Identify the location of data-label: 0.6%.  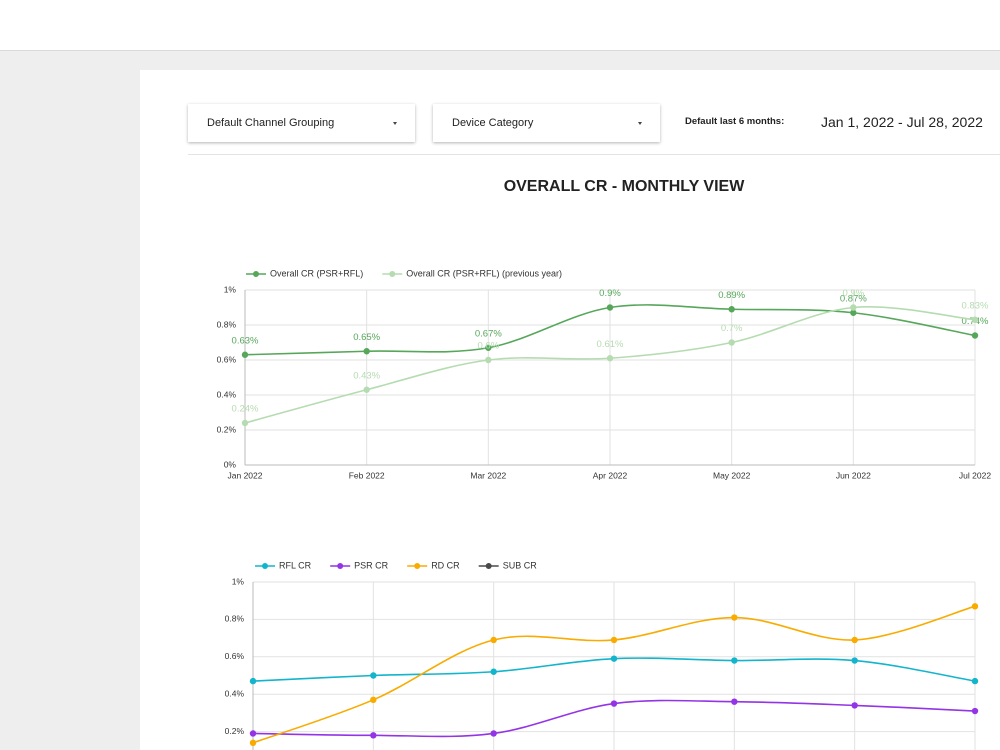
(489, 346).